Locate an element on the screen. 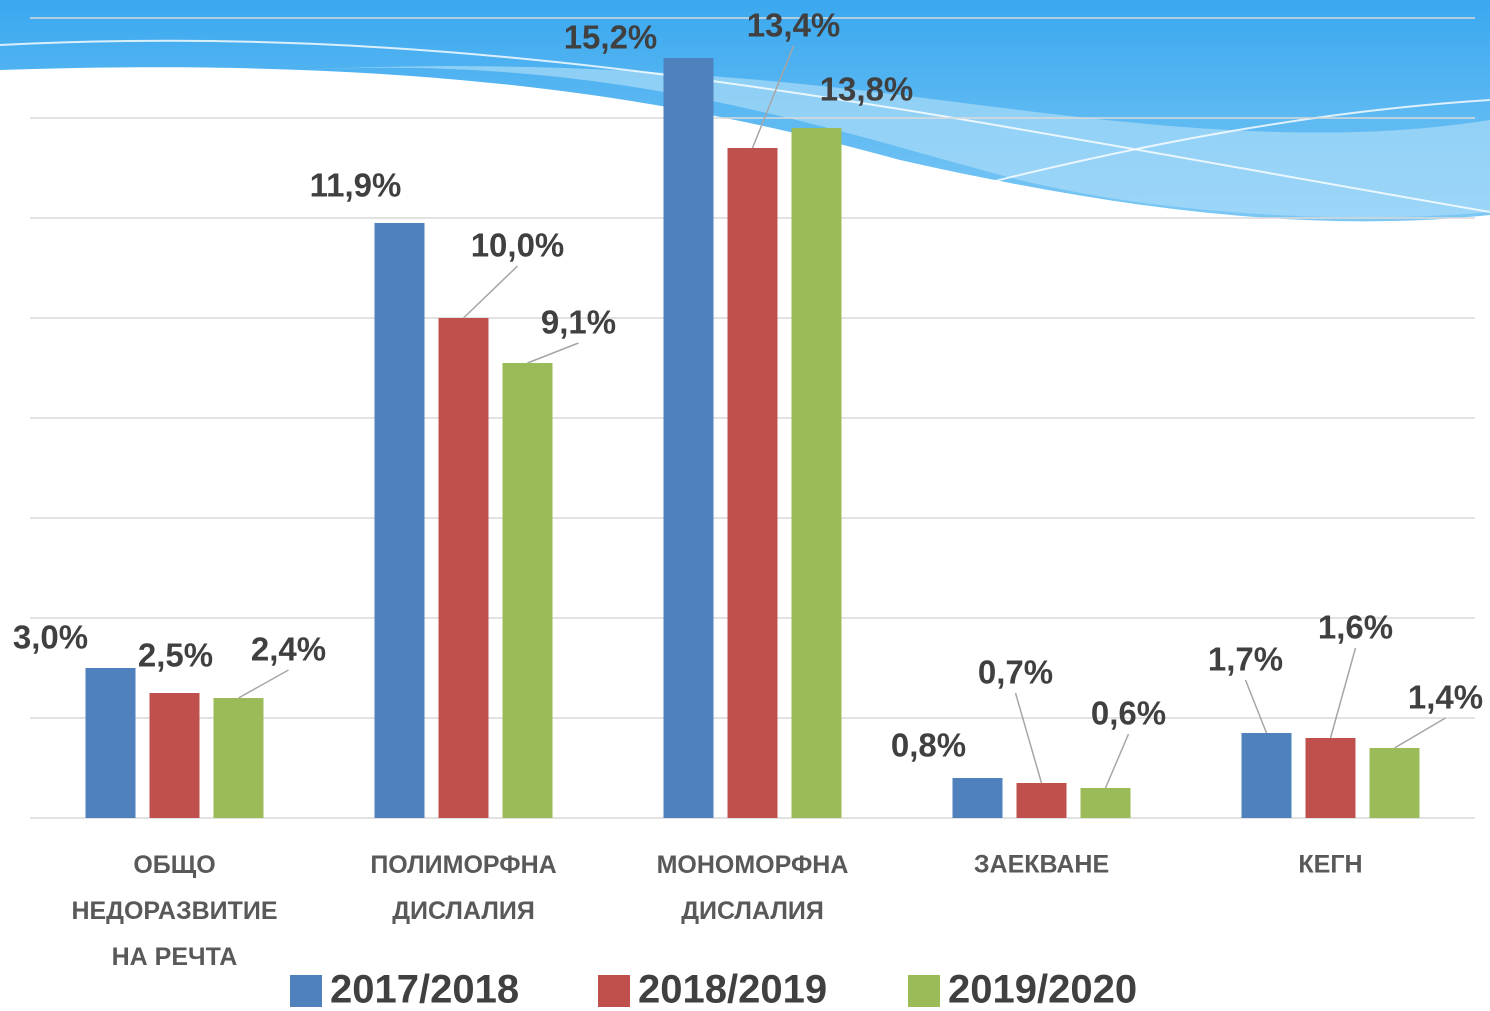  data-label: 0,6% is located at coordinates (1128, 713).